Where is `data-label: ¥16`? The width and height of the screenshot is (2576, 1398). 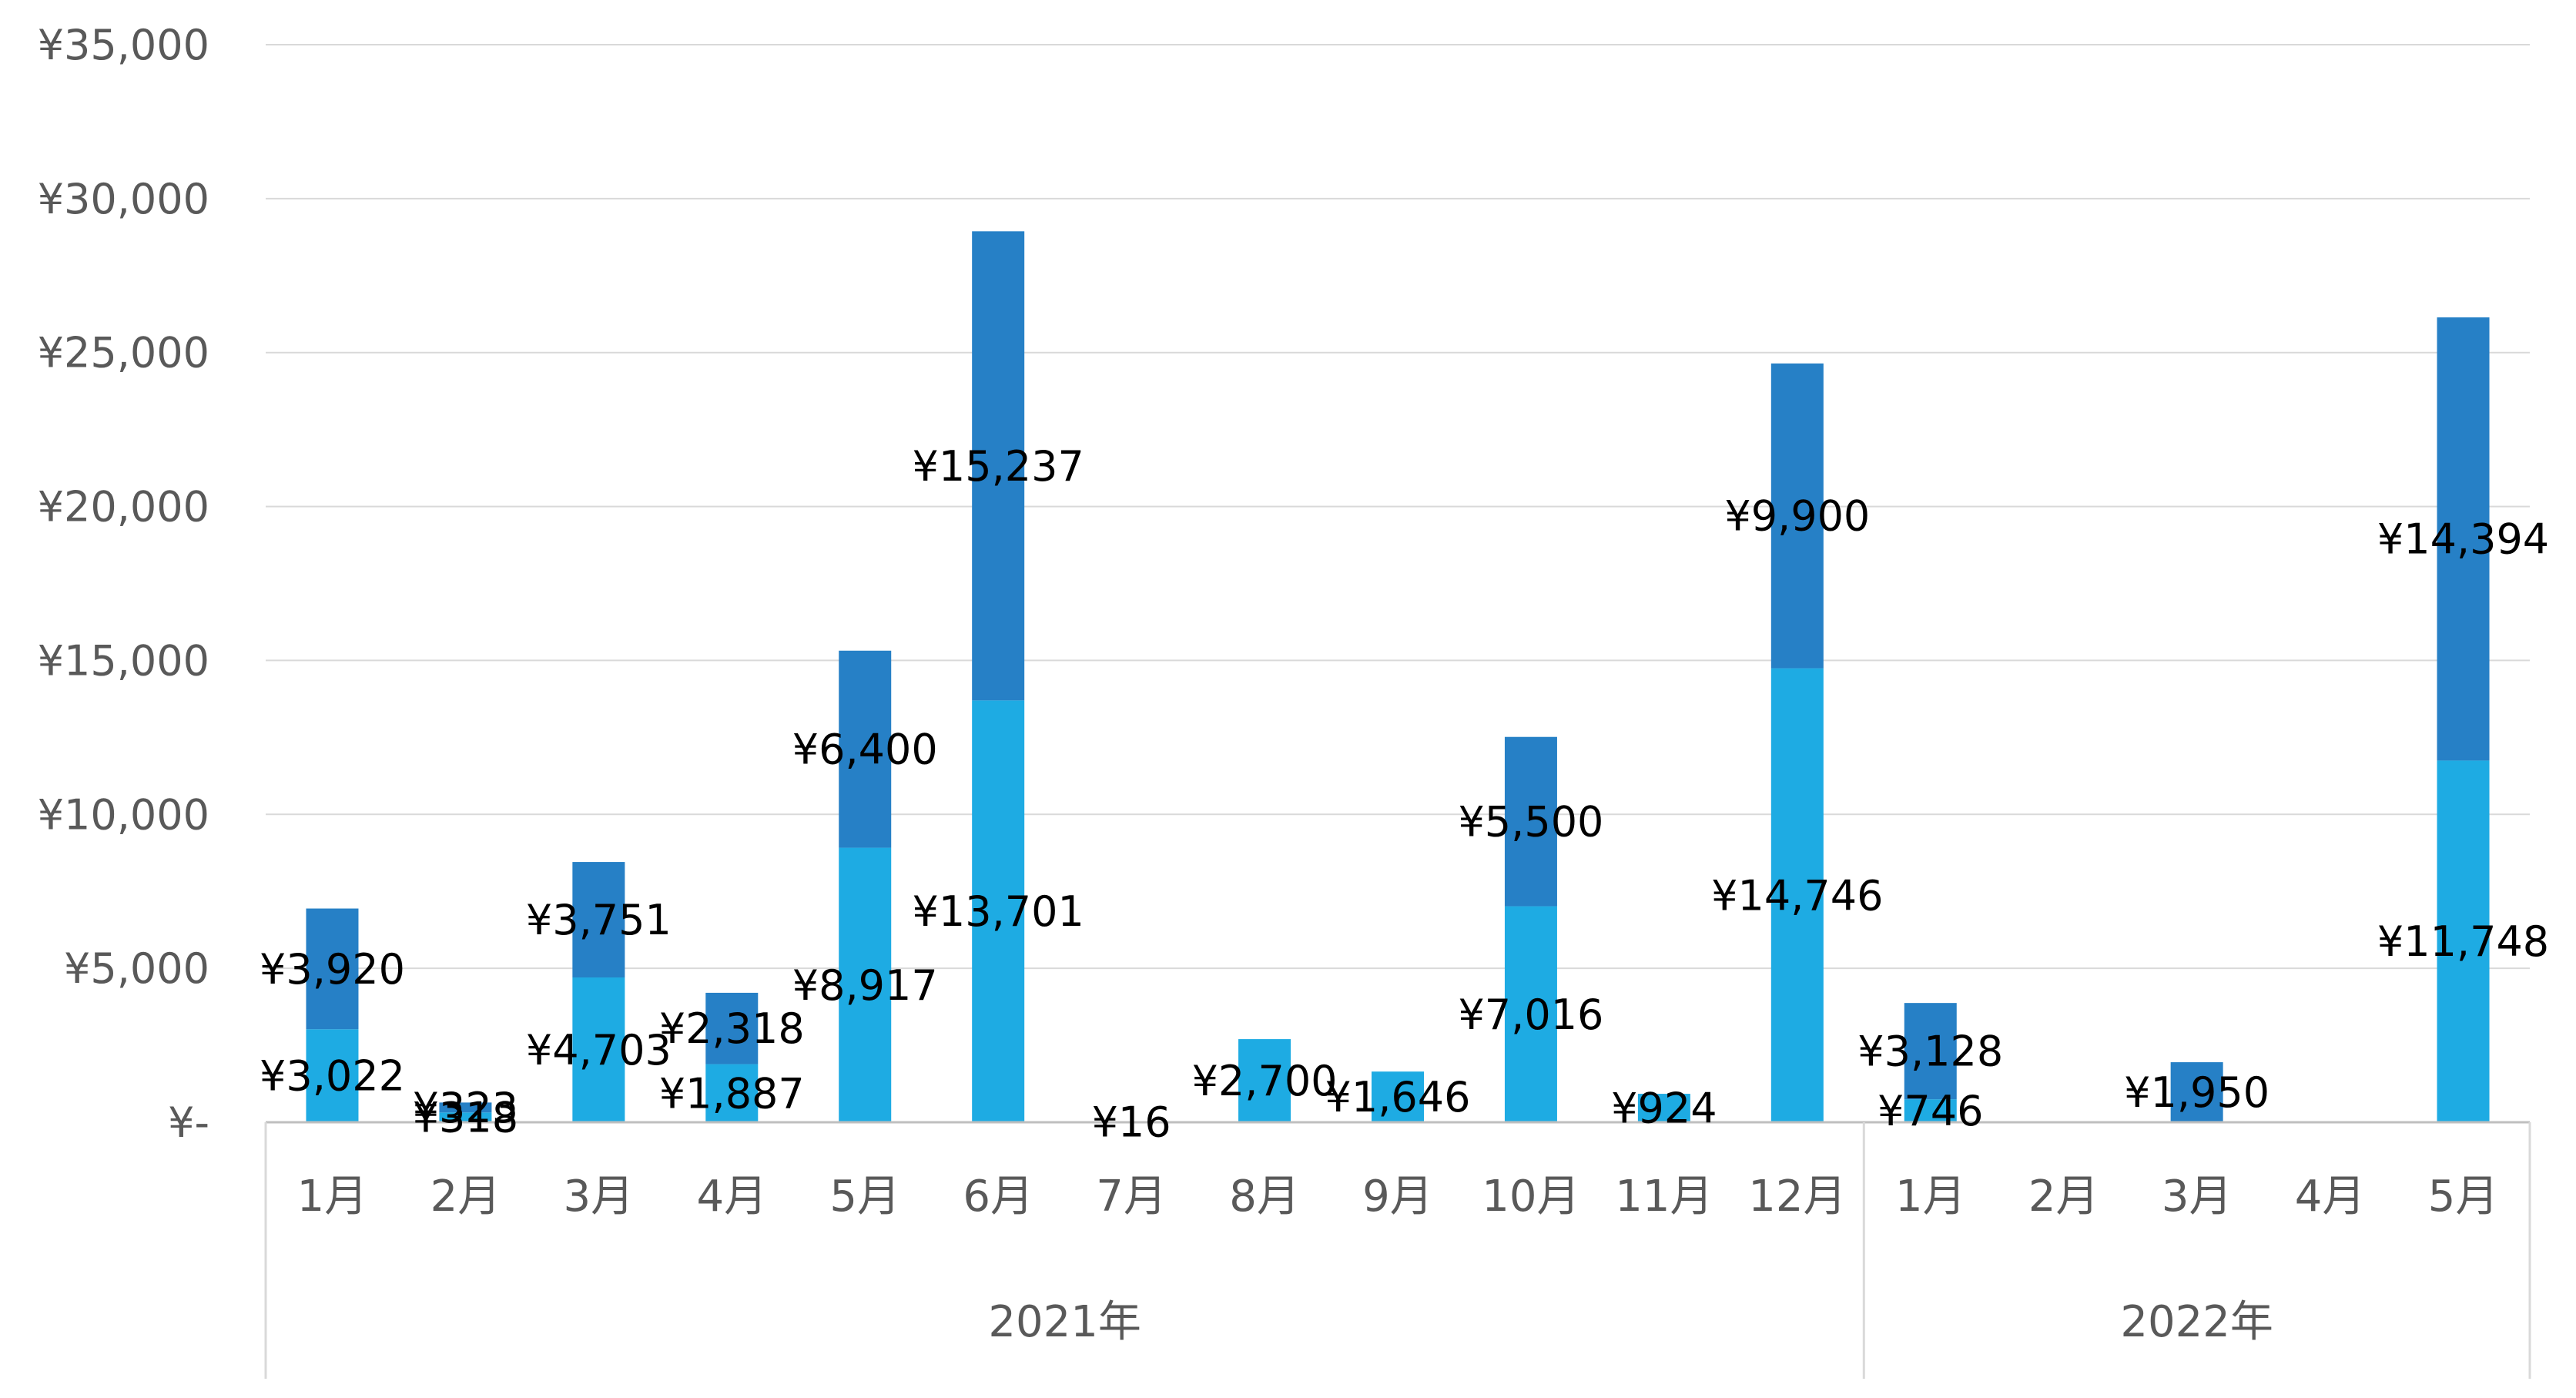
data-label: ¥16 is located at coordinates (1131, 1122).